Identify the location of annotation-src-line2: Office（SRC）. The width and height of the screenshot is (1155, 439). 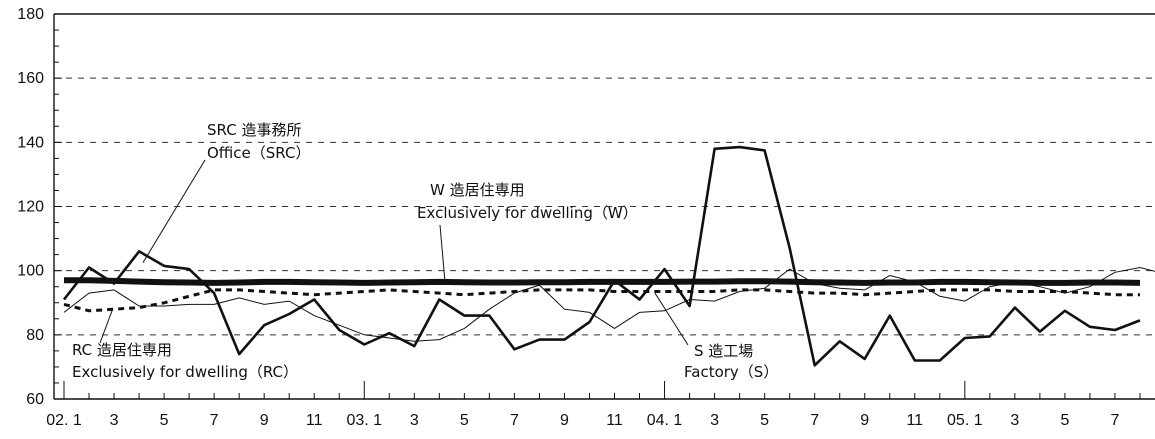
(258, 153).